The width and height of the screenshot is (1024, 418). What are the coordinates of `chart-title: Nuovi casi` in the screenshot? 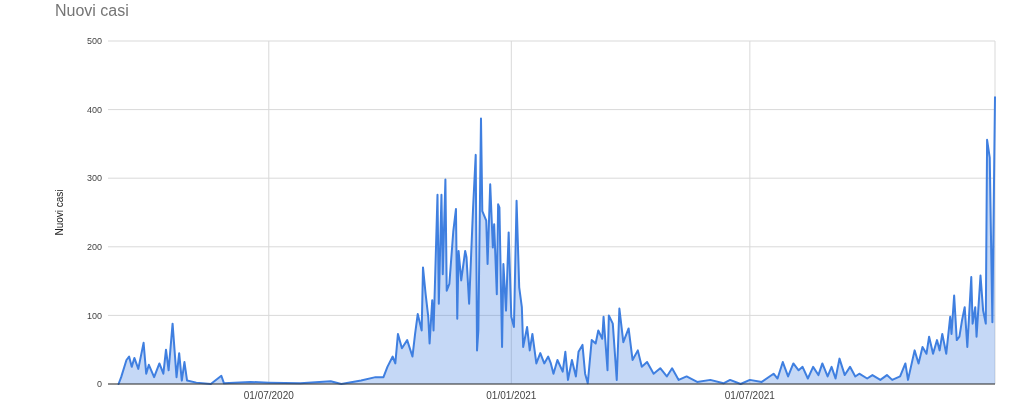 It's located at (92, 10).